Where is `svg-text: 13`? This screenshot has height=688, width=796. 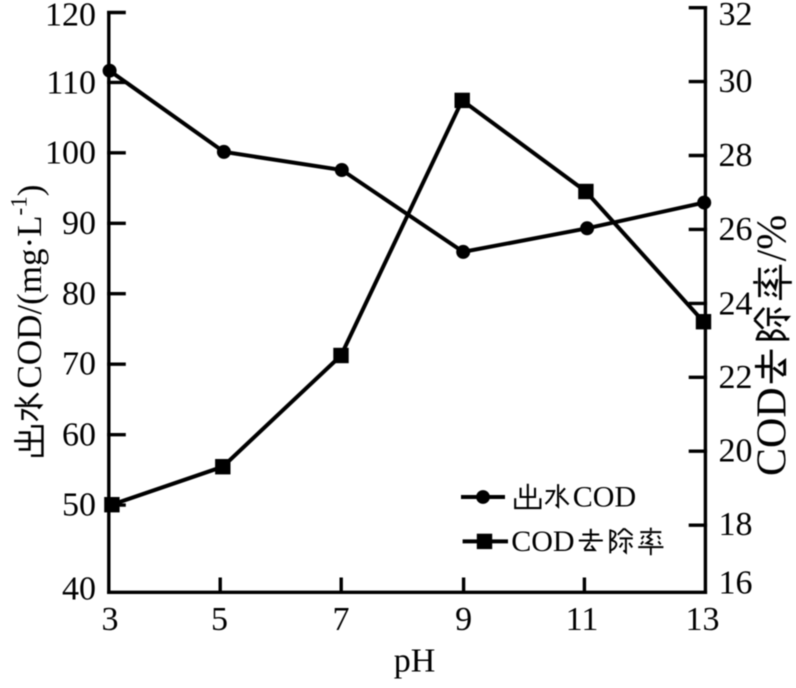 svg-text: 13 is located at coordinates (703, 619).